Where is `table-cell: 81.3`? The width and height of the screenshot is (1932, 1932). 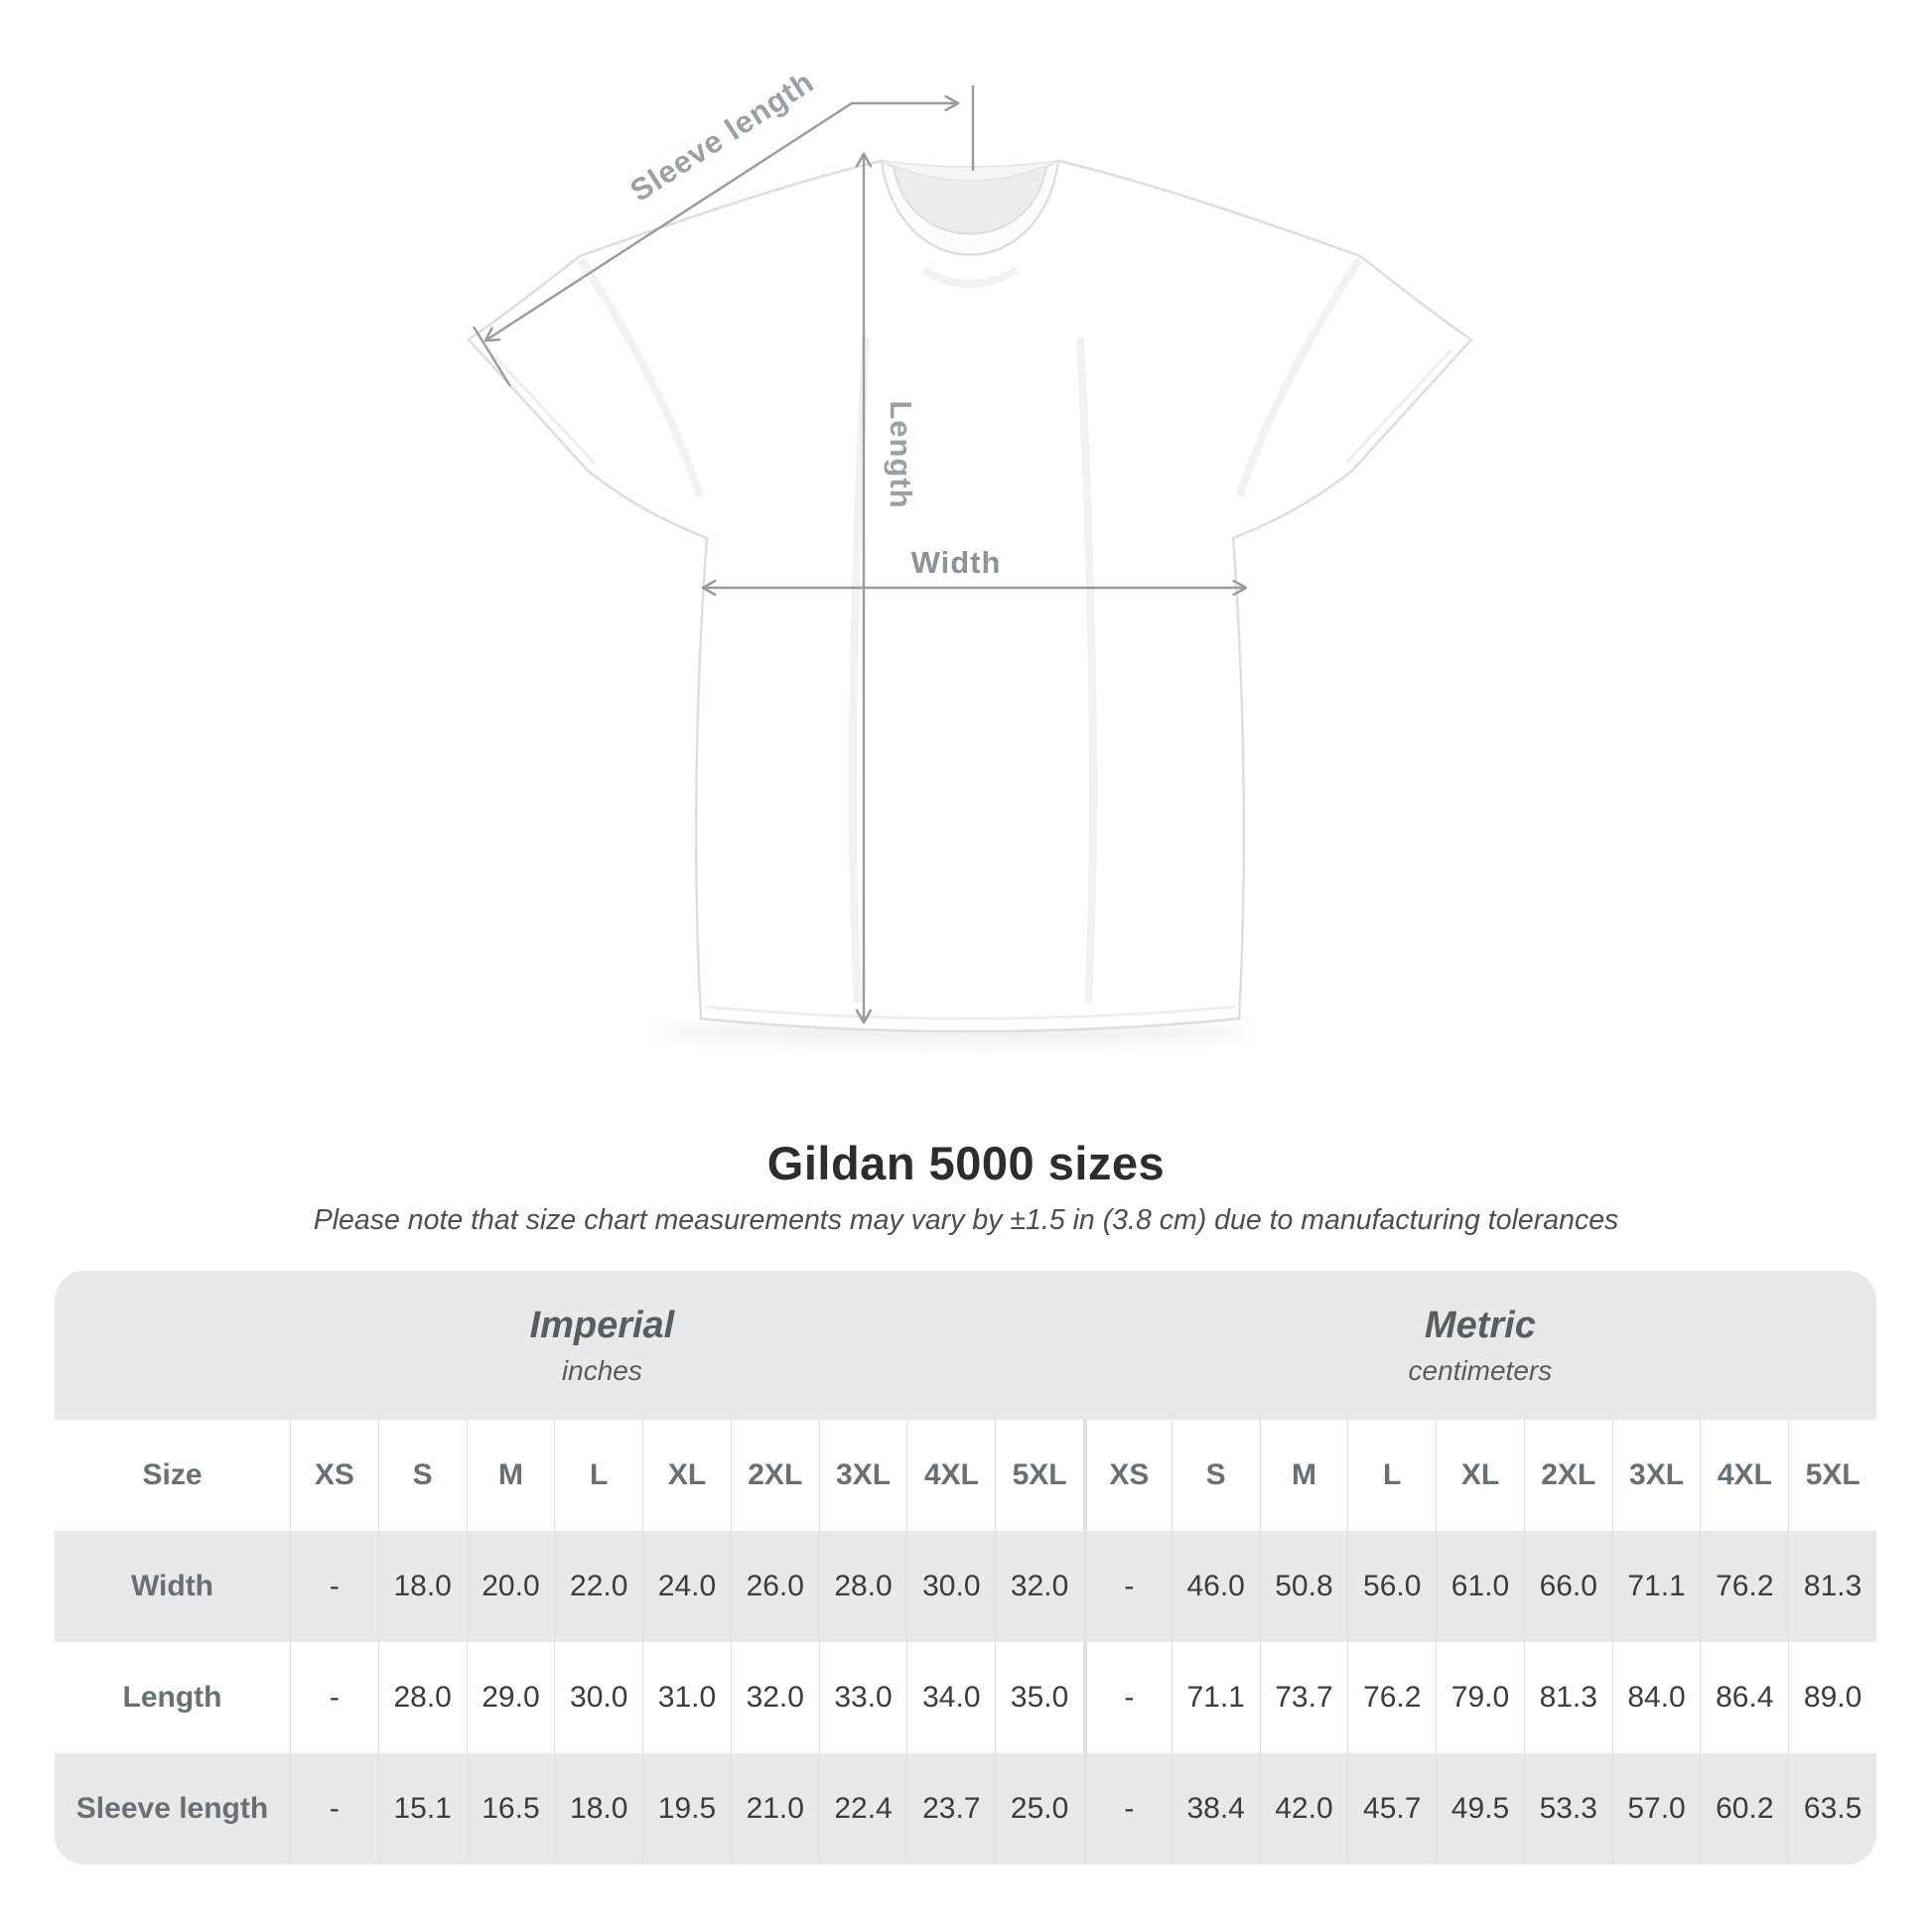
table-cell: 81.3 is located at coordinates (1568, 1698).